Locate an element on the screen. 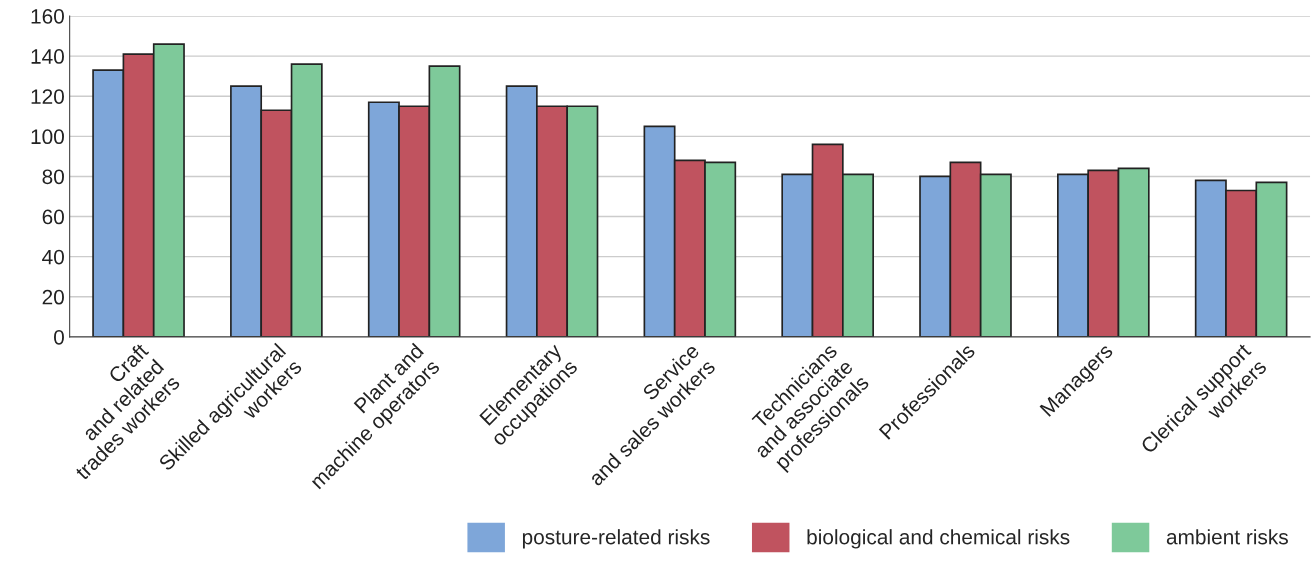 The width and height of the screenshot is (1314, 571). legend-label: ambient risks is located at coordinates (1227, 537).